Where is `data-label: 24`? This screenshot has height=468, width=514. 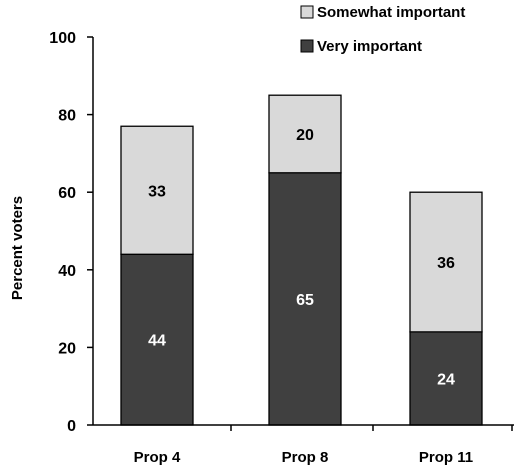
data-label: 24 is located at coordinates (446, 379).